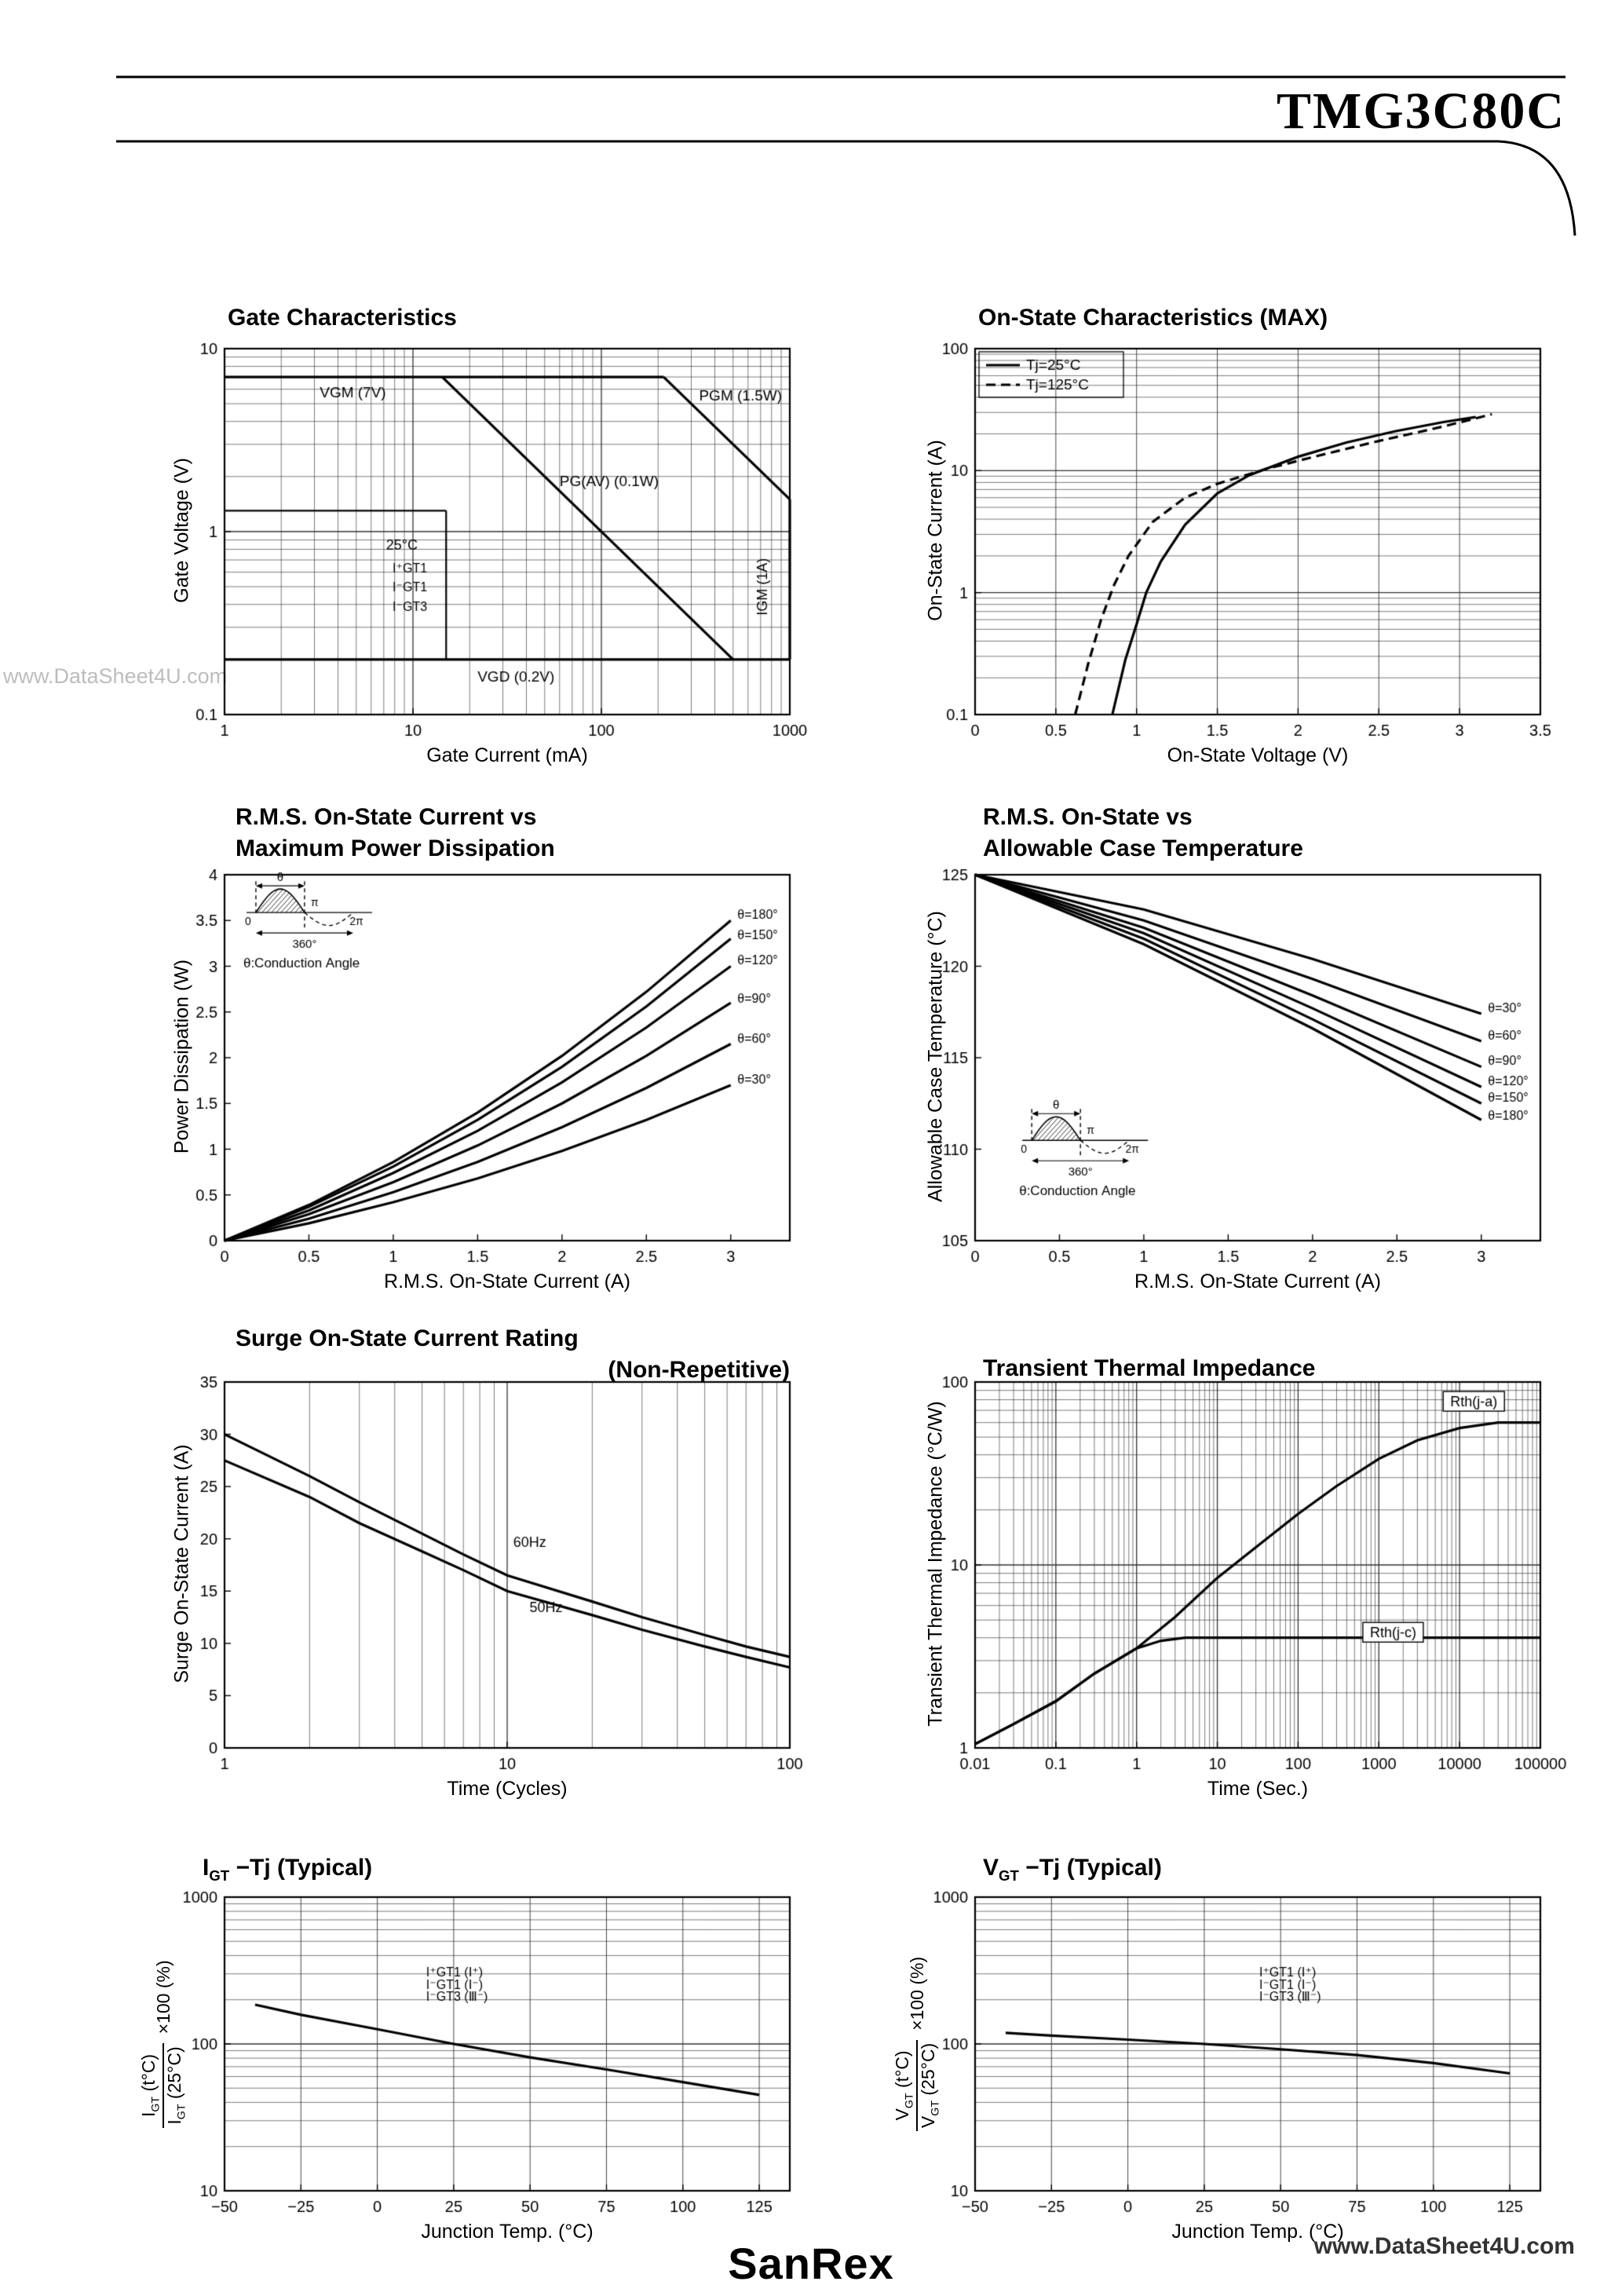  What do you see at coordinates (1444, 2246) in the screenshot?
I see `watermark-bottom-right: www.DataSheet4U.com` at bounding box center [1444, 2246].